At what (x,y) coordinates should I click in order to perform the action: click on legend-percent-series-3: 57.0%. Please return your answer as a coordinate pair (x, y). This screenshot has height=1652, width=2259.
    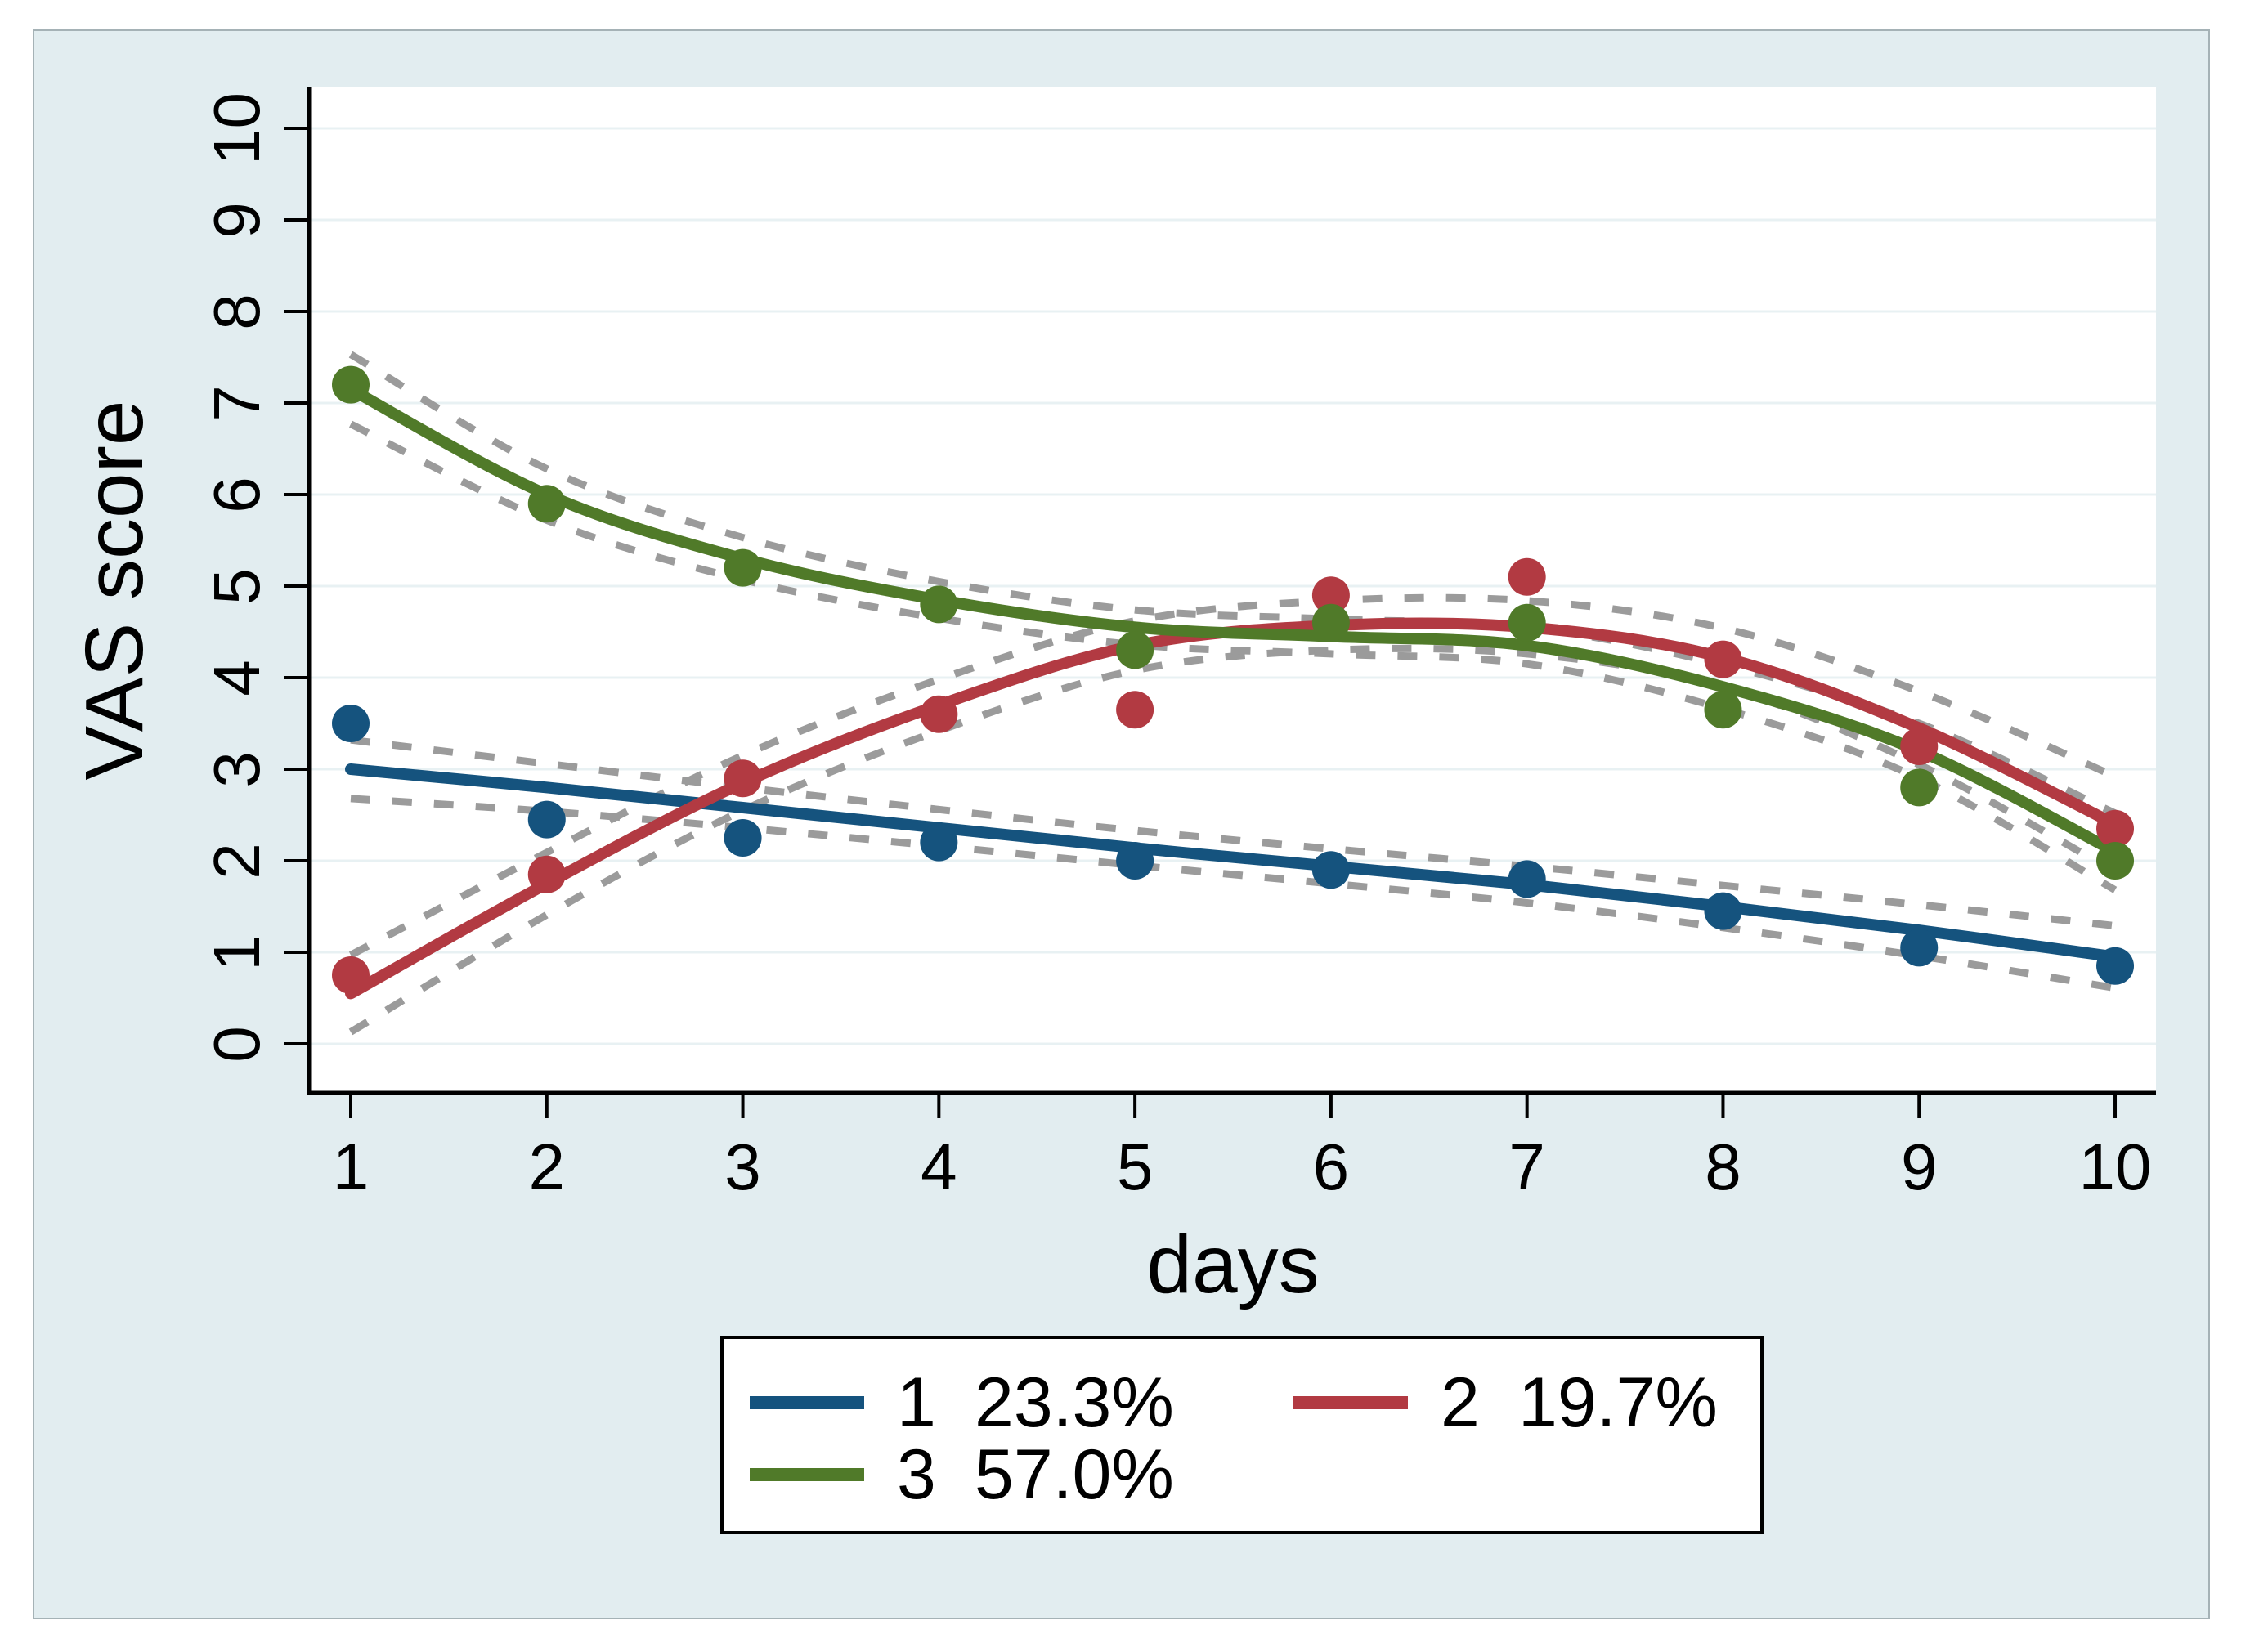
    Looking at the image, I should click on (1075, 1474).